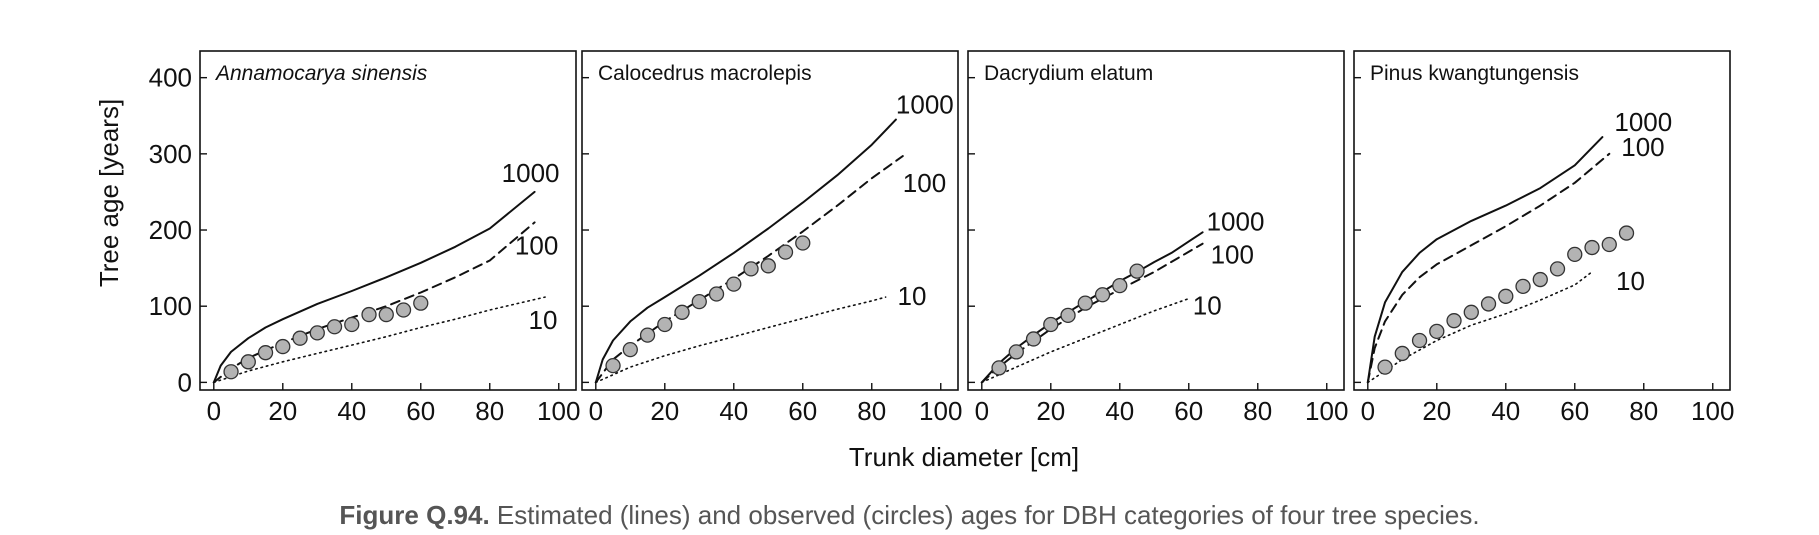 The image size is (1819, 535). I want to click on y-axis-label: Tree age [years], so click(109, 193).